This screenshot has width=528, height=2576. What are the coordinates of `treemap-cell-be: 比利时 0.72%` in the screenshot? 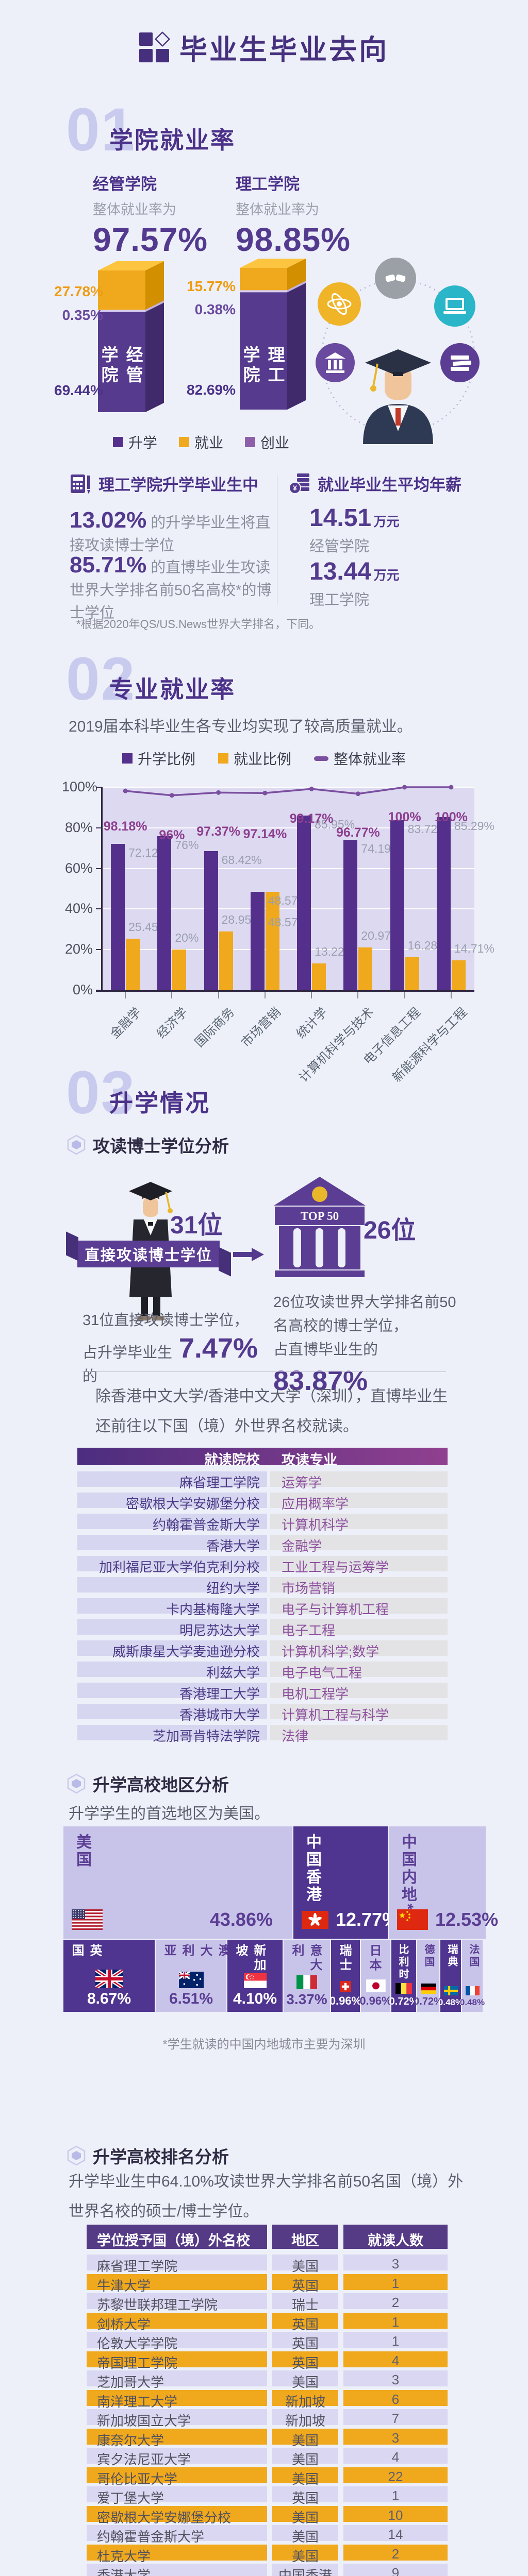 It's located at (404, 1976).